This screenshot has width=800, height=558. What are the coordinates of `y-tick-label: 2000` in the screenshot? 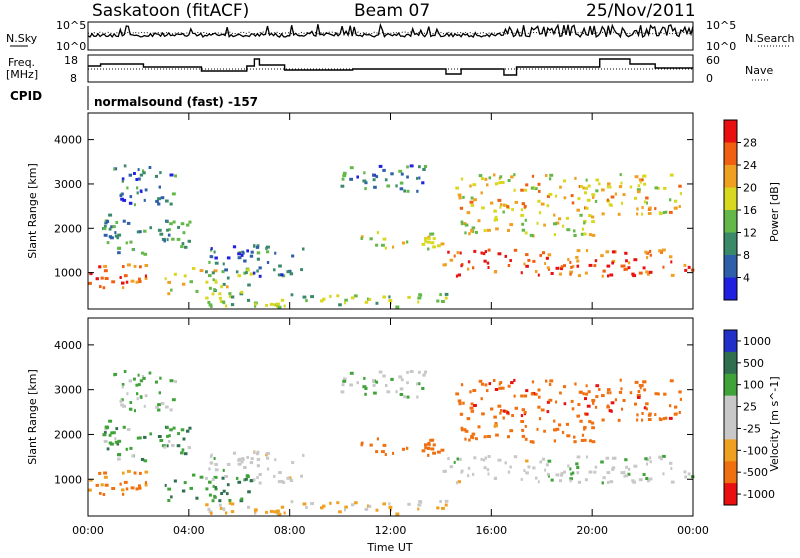 It's located at (68, 434).